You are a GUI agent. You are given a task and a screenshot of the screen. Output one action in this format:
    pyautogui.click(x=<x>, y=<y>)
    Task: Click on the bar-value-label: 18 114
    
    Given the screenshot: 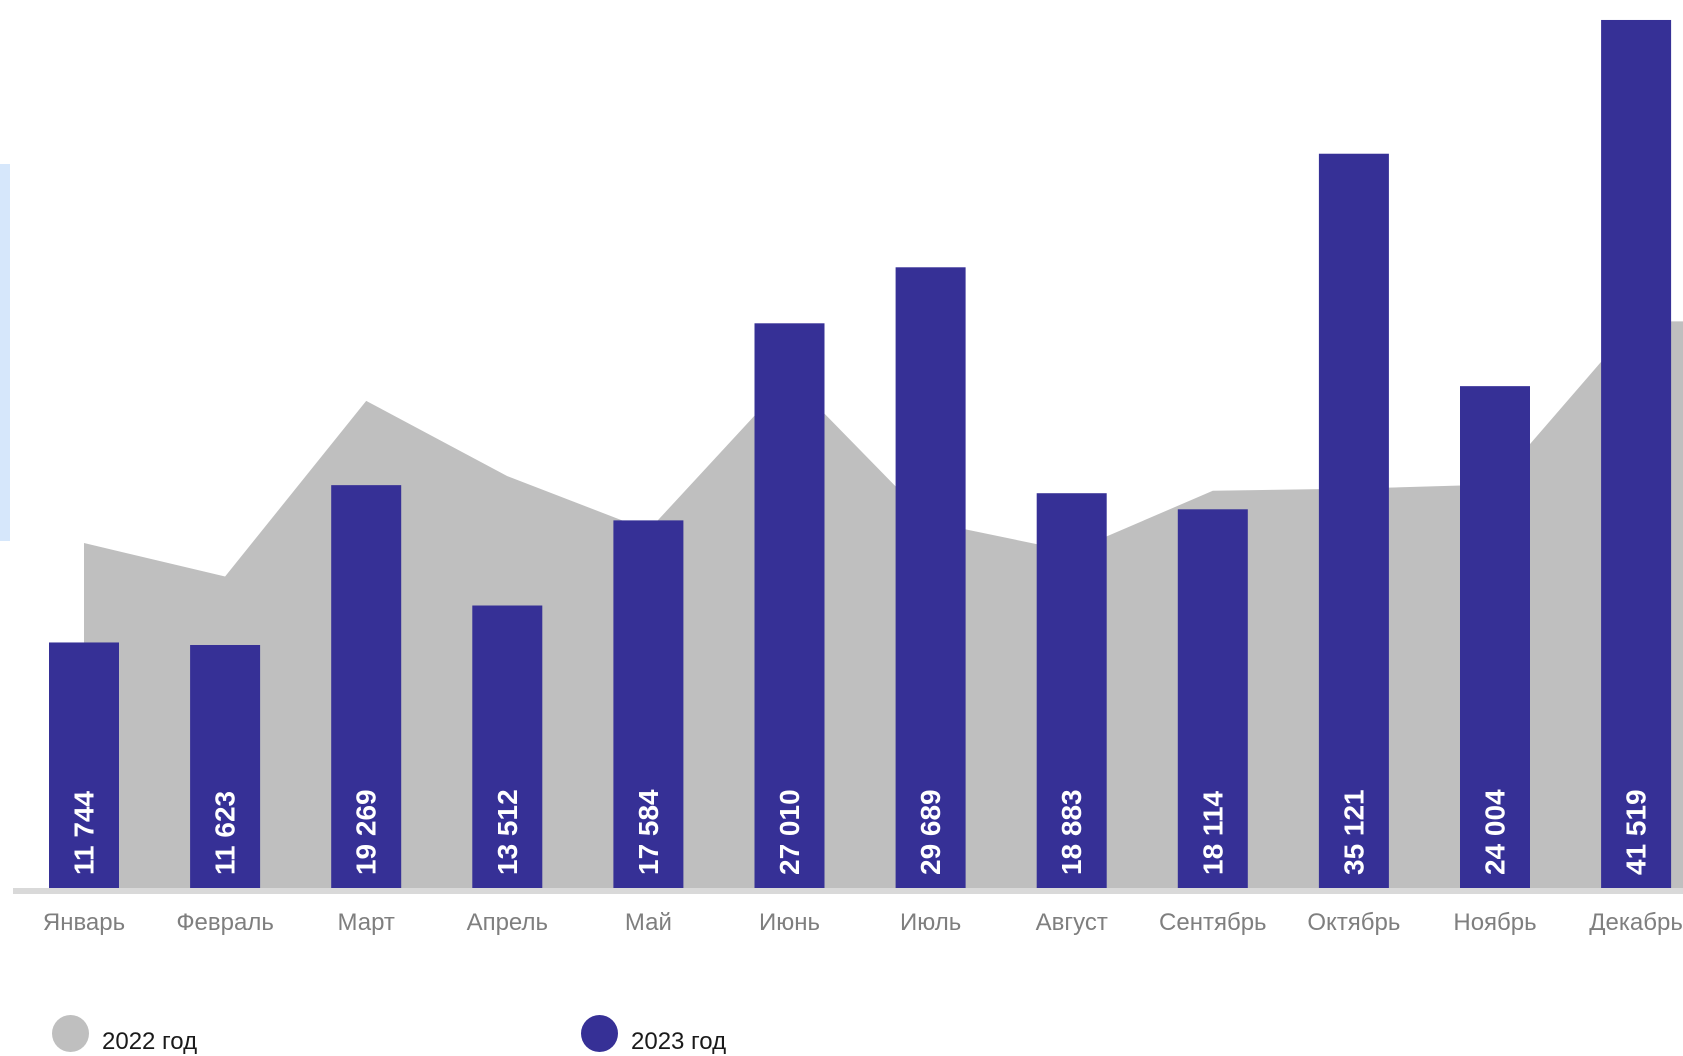 What is the action you would take?
    pyautogui.click(x=1212, y=832)
    